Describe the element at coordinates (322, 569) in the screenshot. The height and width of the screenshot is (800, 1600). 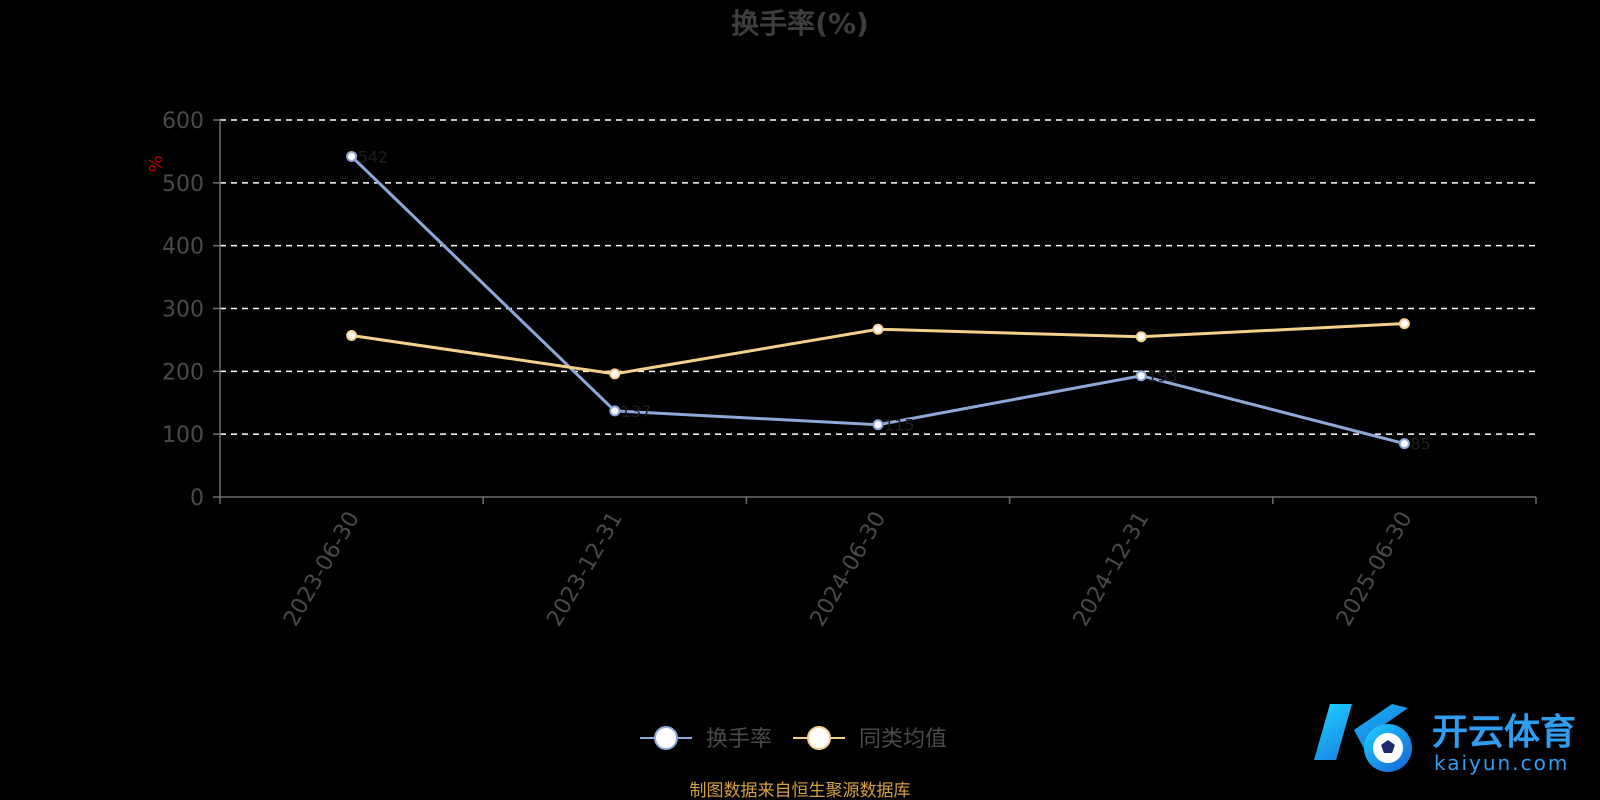
I see `x-tick-label: 2023-06-30` at that location.